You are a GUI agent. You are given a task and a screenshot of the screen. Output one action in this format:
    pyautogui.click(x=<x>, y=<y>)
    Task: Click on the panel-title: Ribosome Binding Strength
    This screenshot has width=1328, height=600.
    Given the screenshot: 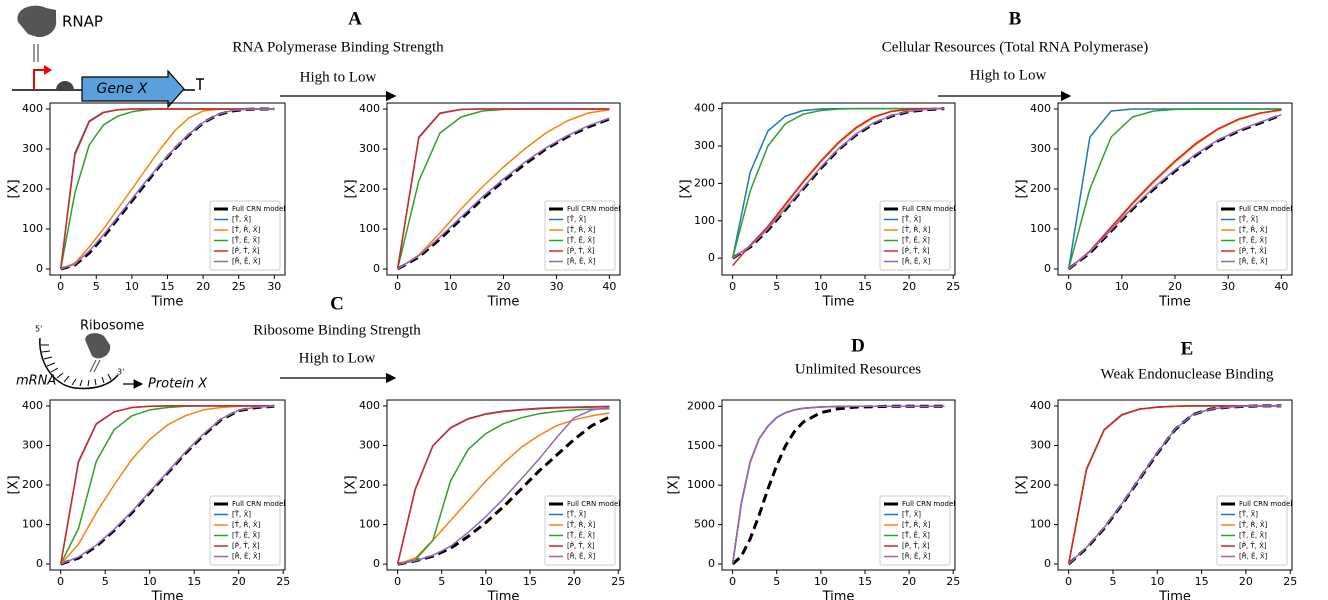 What is the action you would take?
    pyautogui.click(x=337, y=330)
    